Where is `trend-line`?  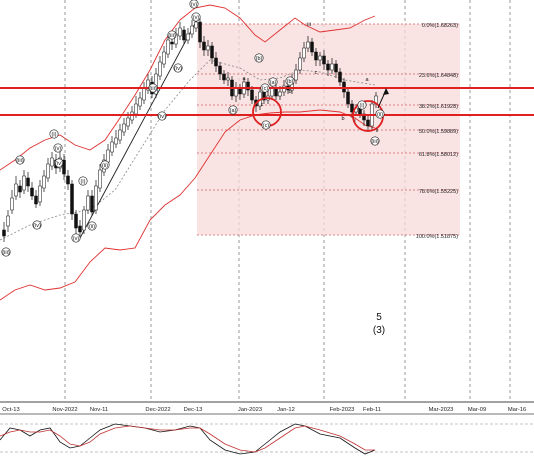
trend-line is located at coordinates (139, 128).